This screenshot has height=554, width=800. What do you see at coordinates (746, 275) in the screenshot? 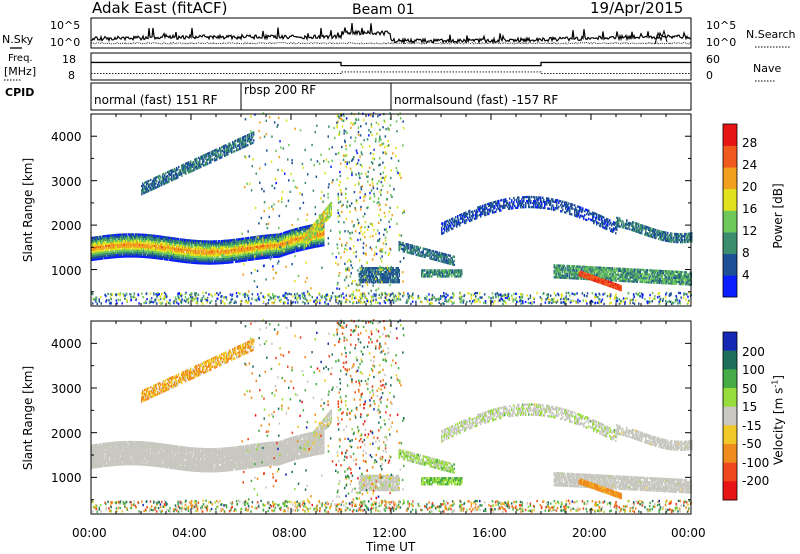
I see `power-cbar-tick-4: 4` at bounding box center [746, 275].